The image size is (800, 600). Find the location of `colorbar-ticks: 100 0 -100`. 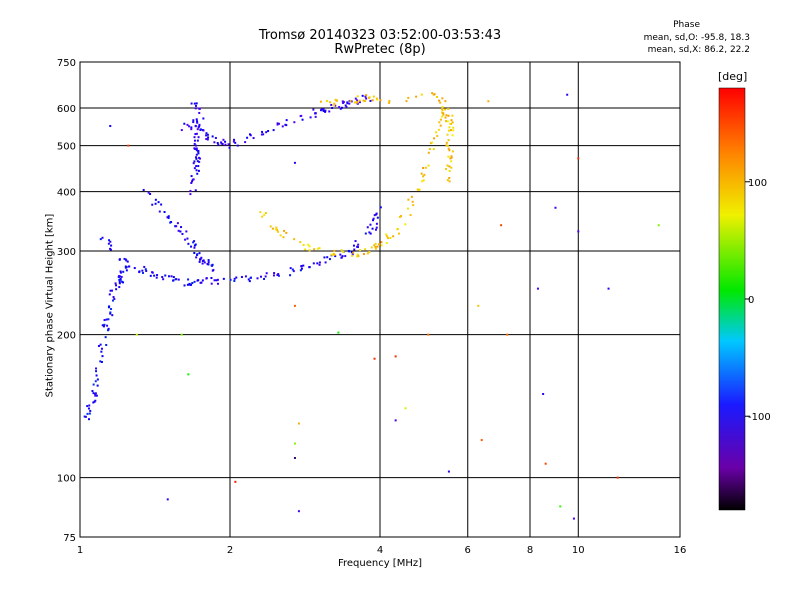

colorbar-ticks: 100 0 -100 is located at coordinates (758, 300).